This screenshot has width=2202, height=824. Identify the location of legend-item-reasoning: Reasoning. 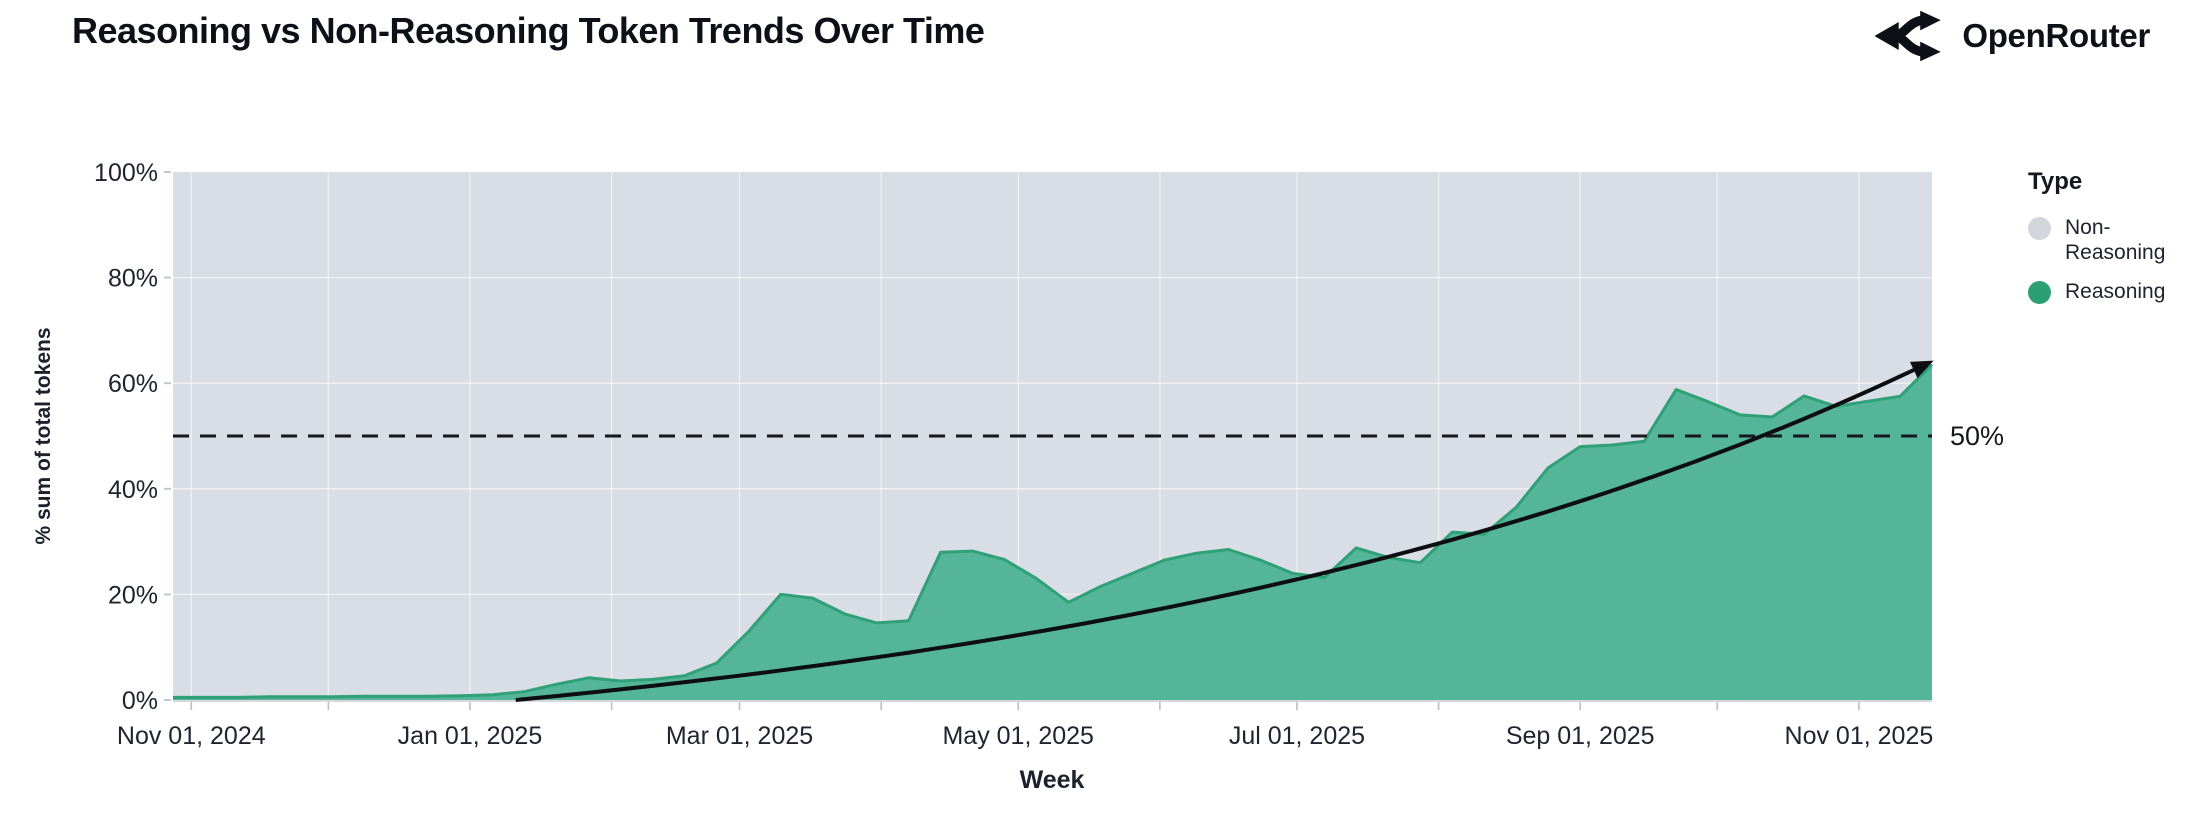
(2115, 292).